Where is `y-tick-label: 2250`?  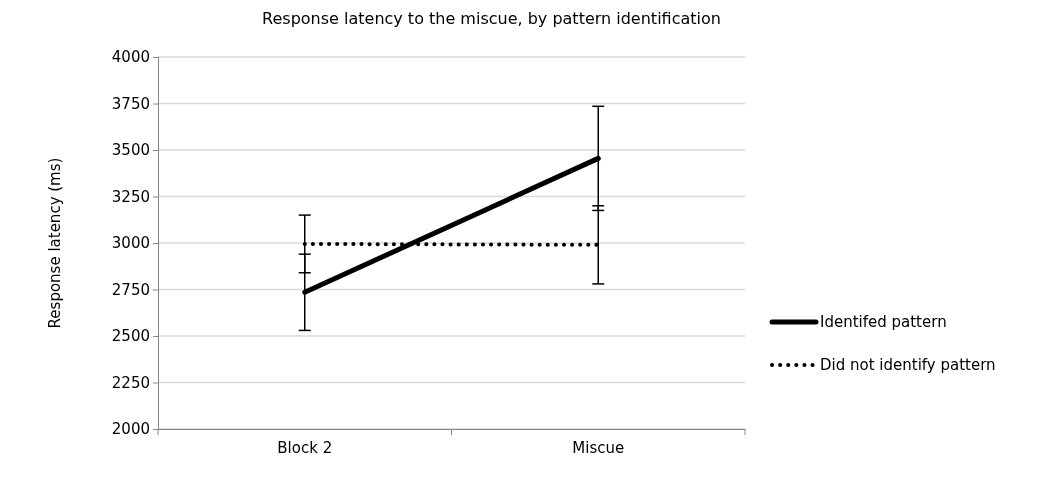
y-tick-label: 2250 is located at coordinates (130, 382).